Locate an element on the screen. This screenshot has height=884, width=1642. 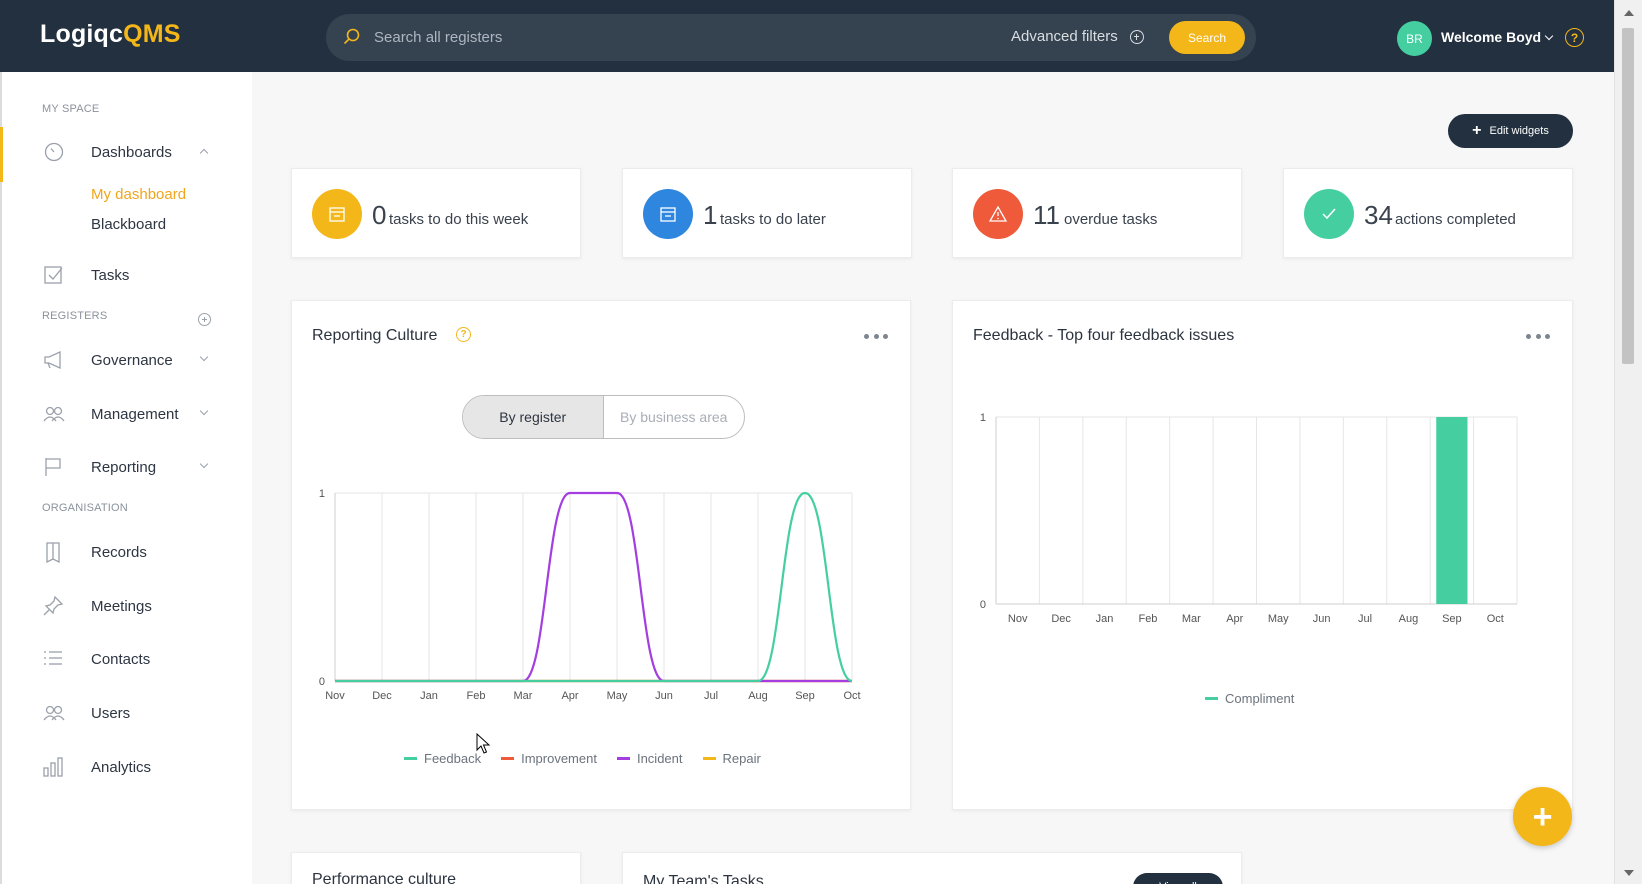
avatar: BR is located at coordinates (1414, 38).